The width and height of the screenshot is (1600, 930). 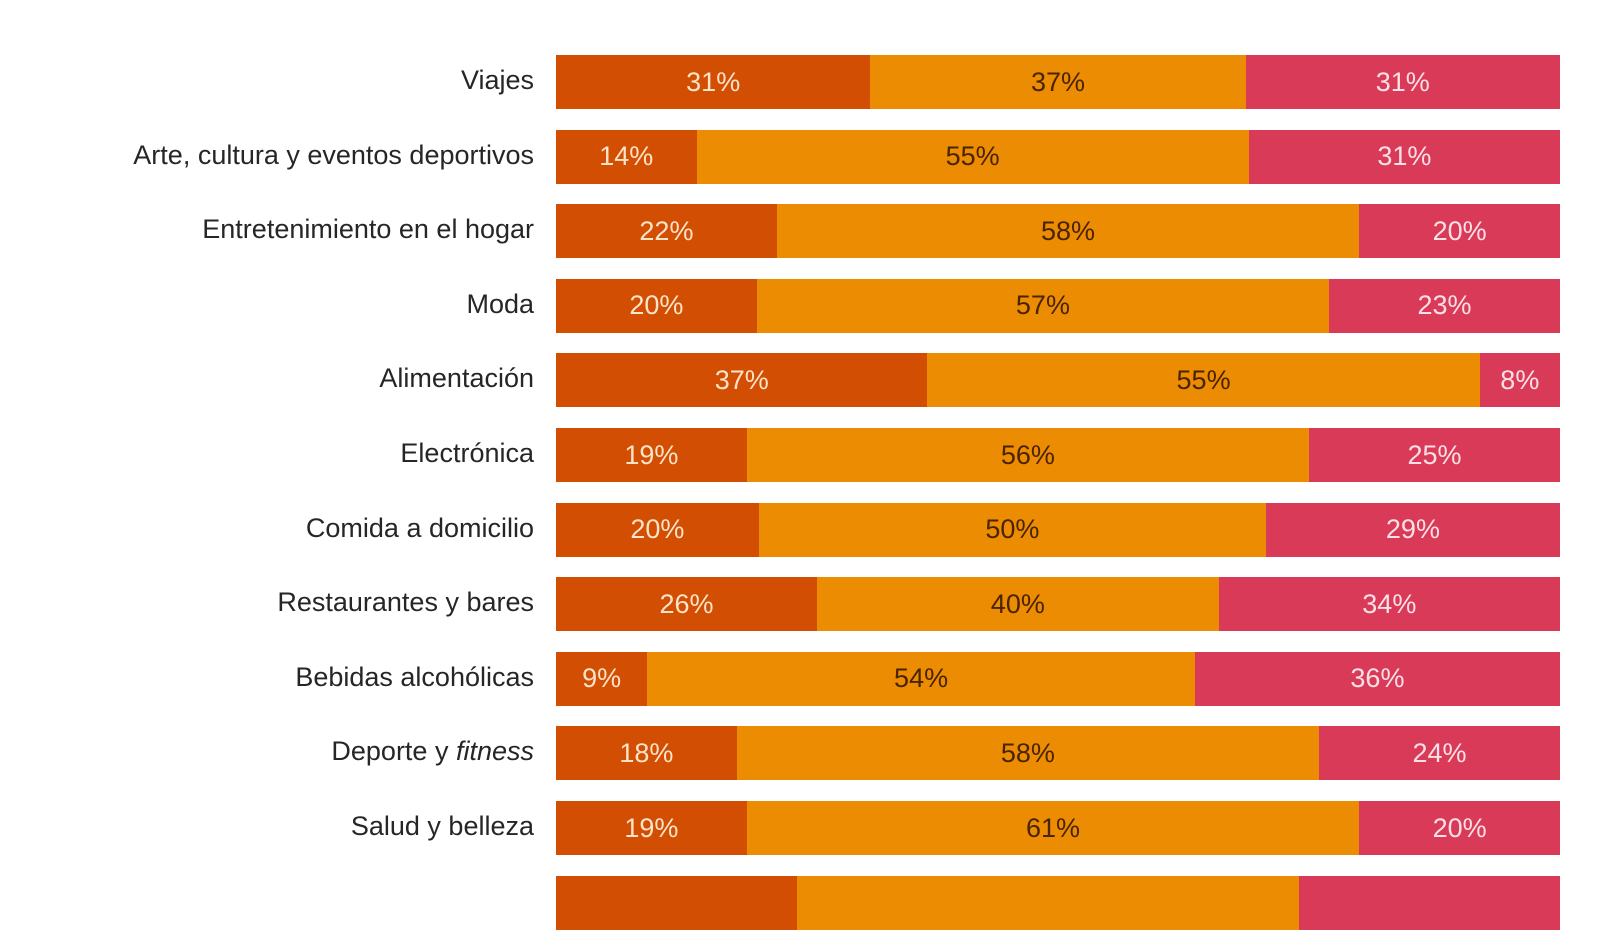 I want to click on data-label: 25%, so click(x=1434, y=454).